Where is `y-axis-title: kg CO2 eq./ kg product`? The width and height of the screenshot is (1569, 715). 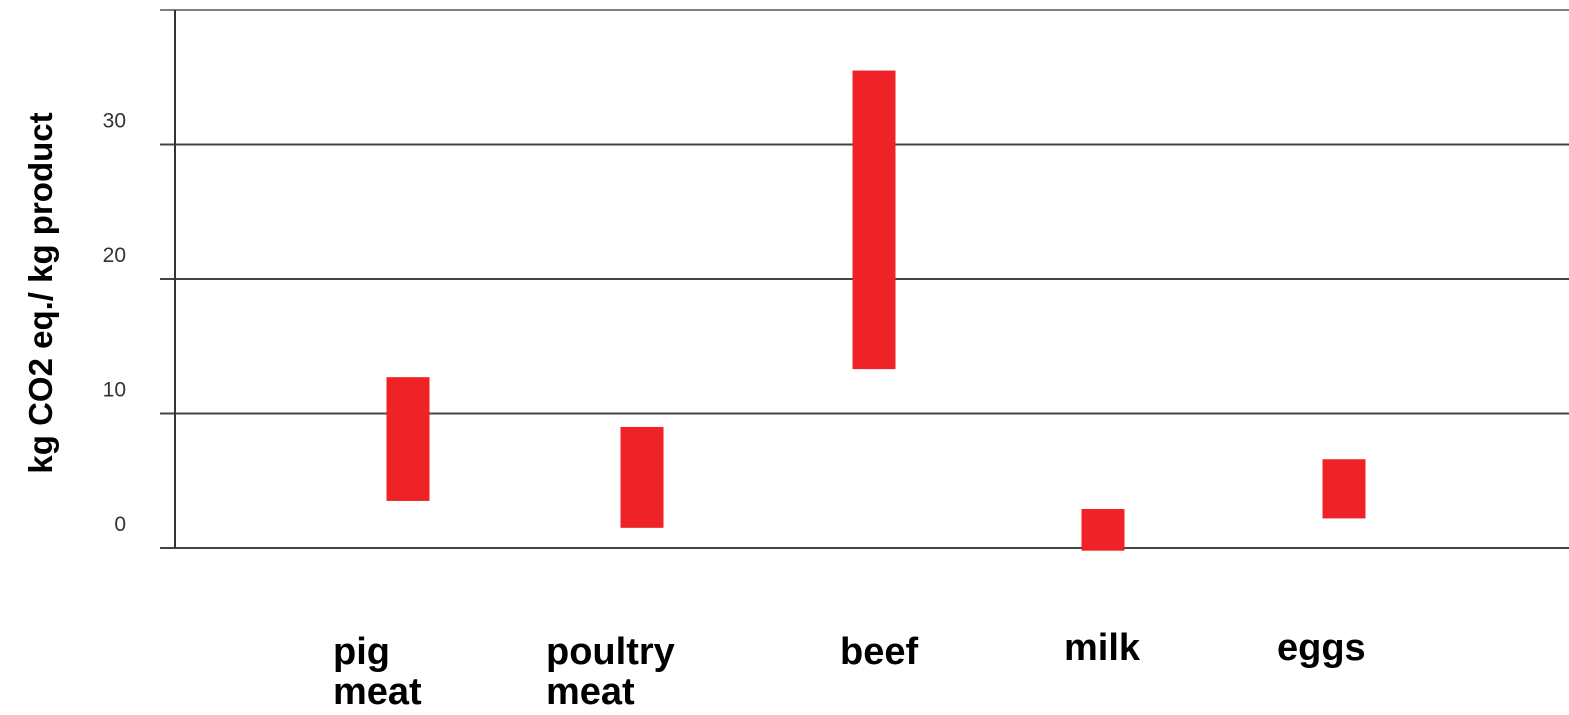
y-axis-title: kg CO2 eq./ kg product is located at coordinates (40, 292).